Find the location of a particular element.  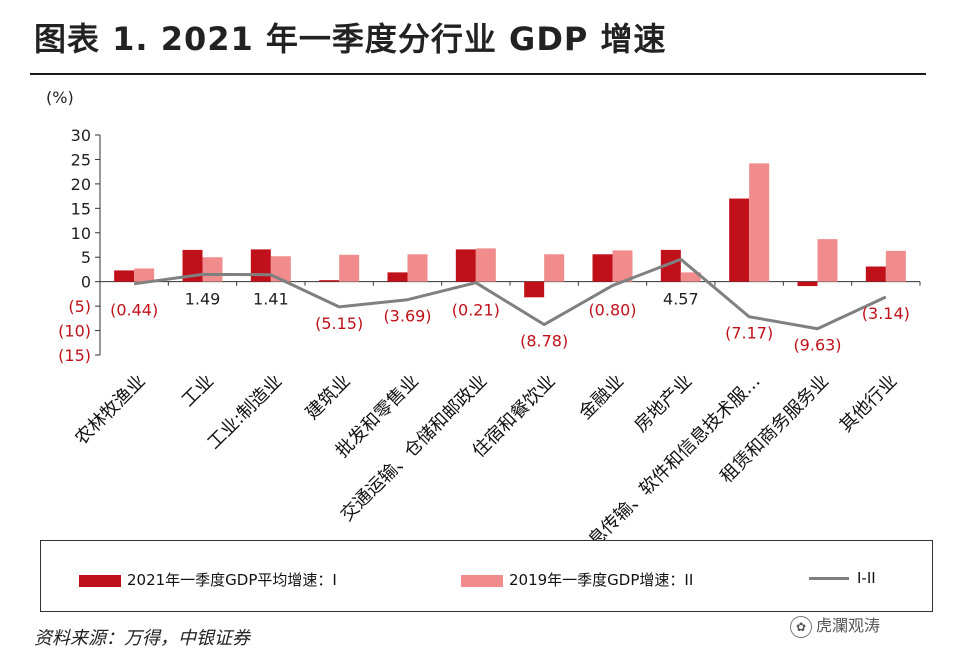

legend-swatch-difference is located at coordinates (829, 578).